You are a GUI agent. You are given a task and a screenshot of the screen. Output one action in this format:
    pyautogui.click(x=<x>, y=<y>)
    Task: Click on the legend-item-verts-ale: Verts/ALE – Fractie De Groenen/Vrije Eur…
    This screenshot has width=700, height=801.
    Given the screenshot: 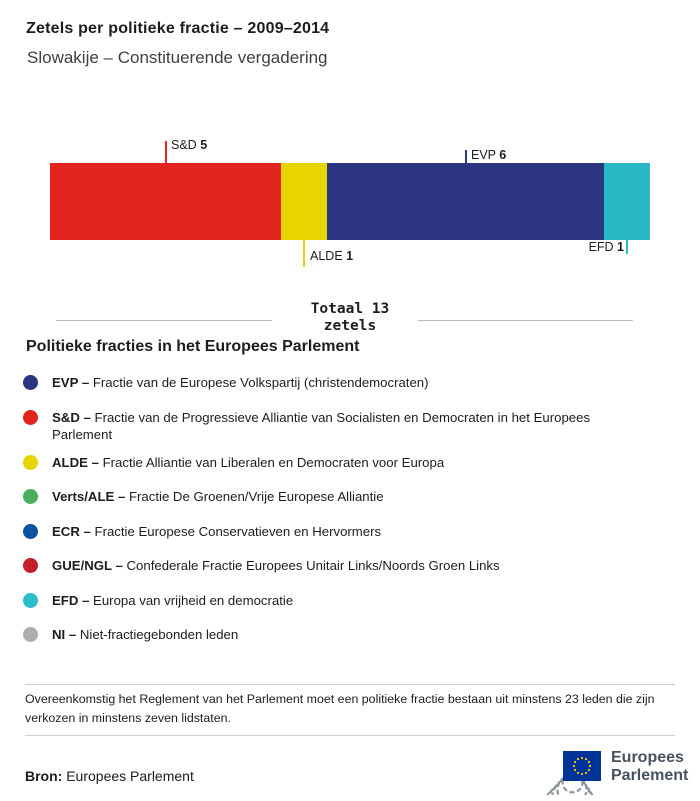 What is the action you would take?
    pyautogui.click(x=323, y=497)
    